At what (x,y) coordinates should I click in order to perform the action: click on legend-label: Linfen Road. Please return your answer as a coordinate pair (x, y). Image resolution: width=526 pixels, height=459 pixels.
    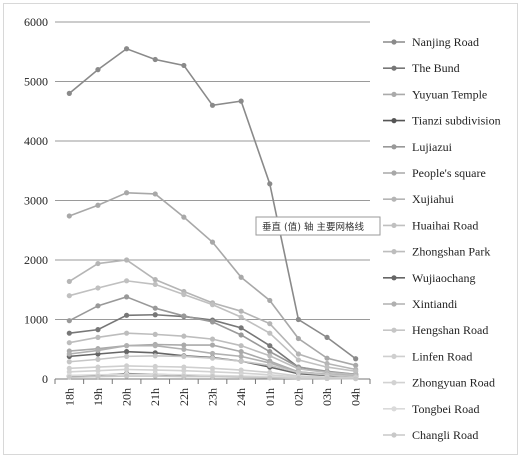
    Looking at the image, I should click on (442, 356).